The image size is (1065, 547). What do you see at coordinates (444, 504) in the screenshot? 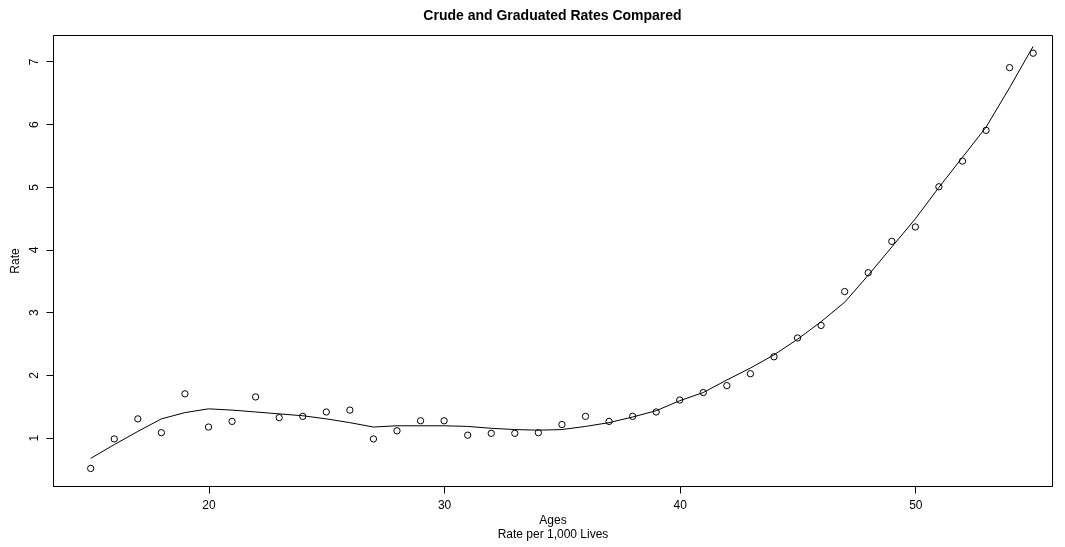
I see `x-tick-label: 30` at bounding box center [444, 504].